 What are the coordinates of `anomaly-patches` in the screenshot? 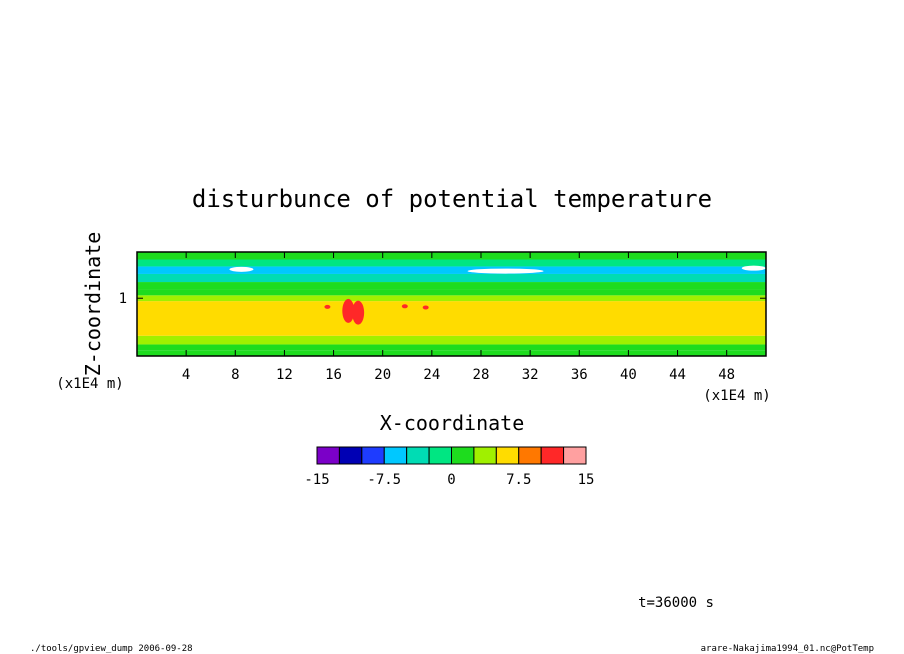 It's located at (497, 295).